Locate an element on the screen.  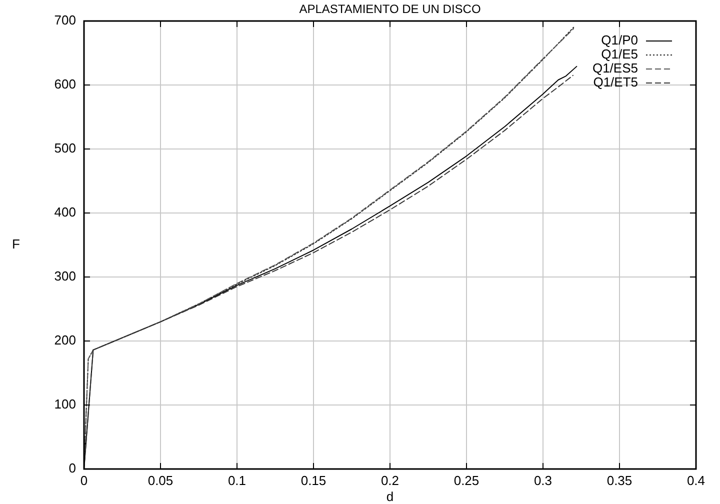
y-tick-label: 600 is located at coordinates (65, 84).